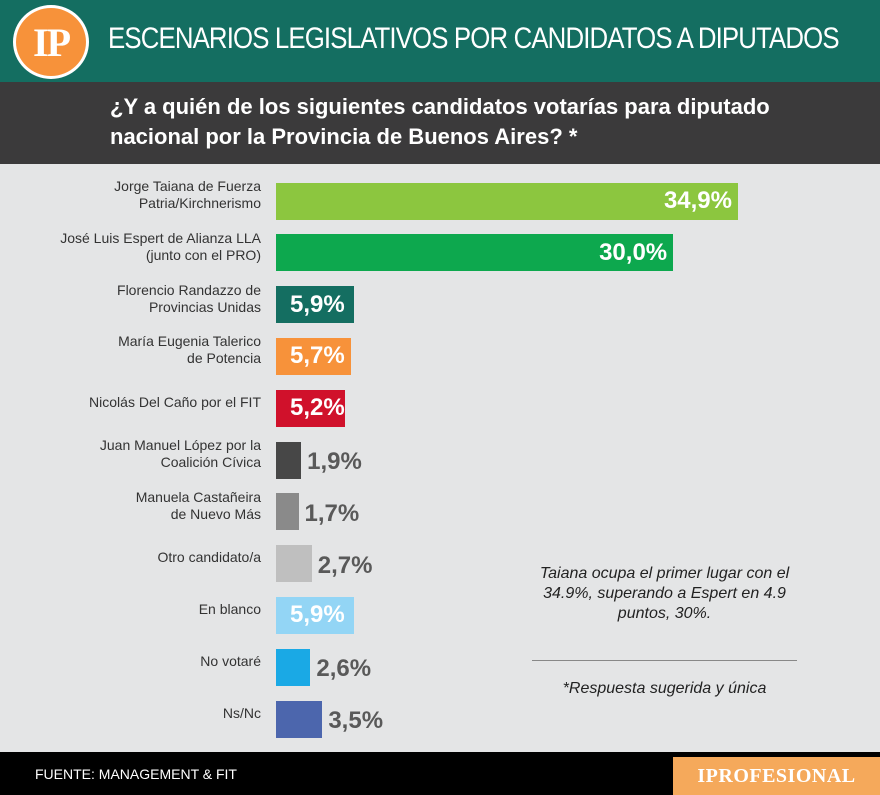  I want to click on category-label-line: Florencio Randazzo de, so click(189, 289).